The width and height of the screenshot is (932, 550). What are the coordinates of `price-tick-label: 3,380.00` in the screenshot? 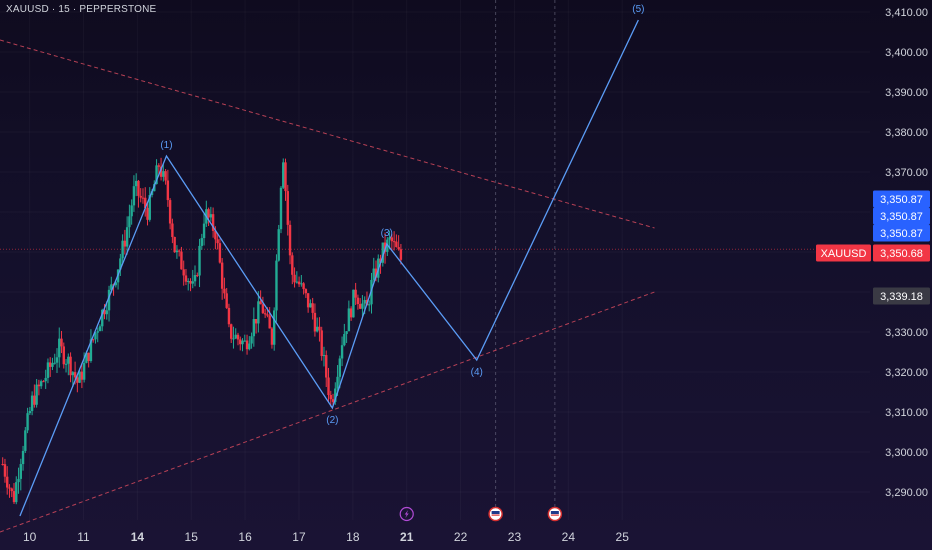 It's located at (906, 133).